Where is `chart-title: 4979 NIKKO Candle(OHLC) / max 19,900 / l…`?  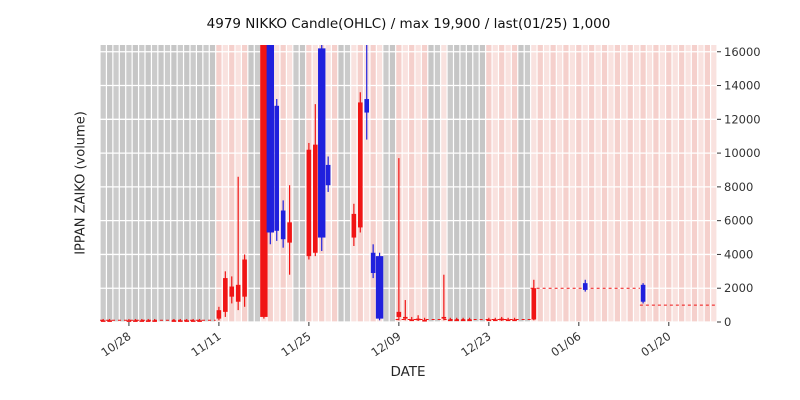
chart-title: 4979 NIKKO Candle(OHLC) / max 19,900 / l… is located at coordinates (408, 24).